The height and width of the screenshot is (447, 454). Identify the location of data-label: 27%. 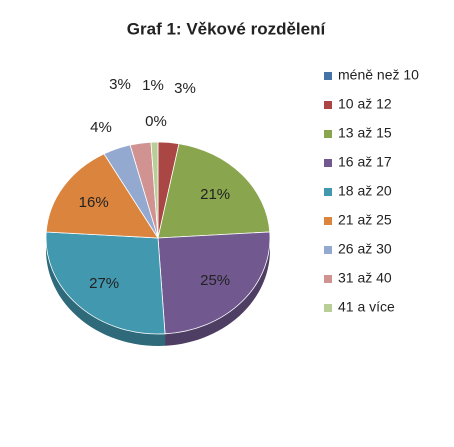
(104, 283).